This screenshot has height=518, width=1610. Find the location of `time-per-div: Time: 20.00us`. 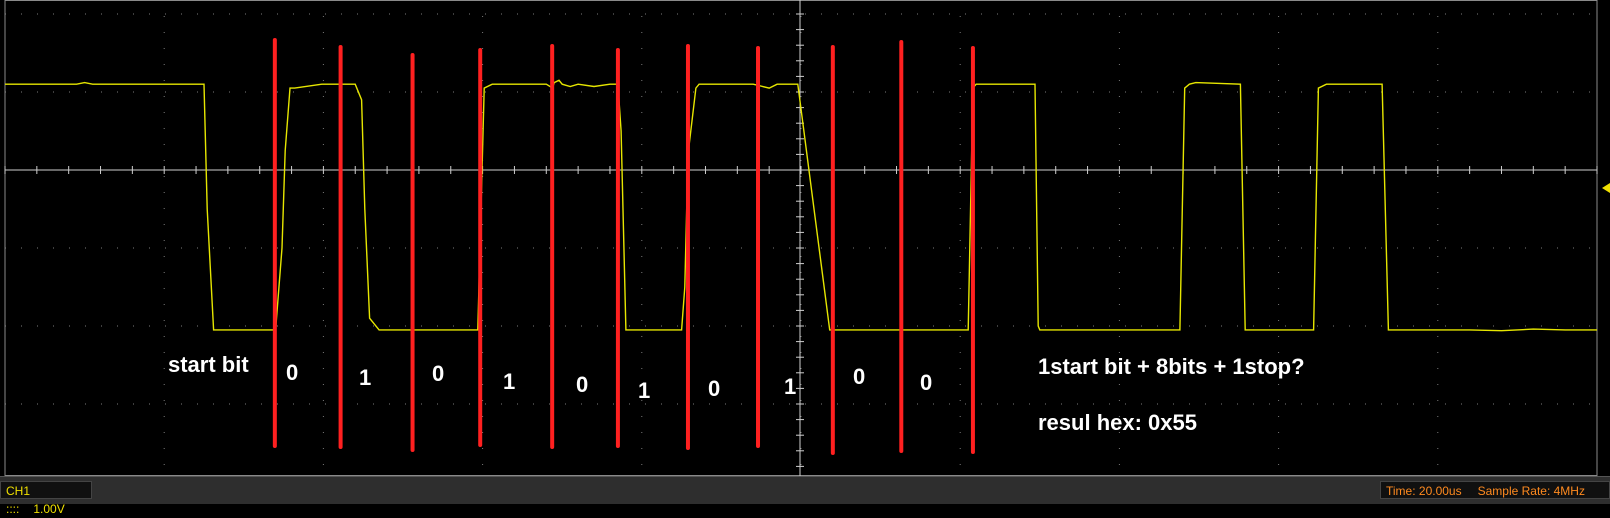

time-per-div: Time: 20.00us is located at coordinates (1424, 491).